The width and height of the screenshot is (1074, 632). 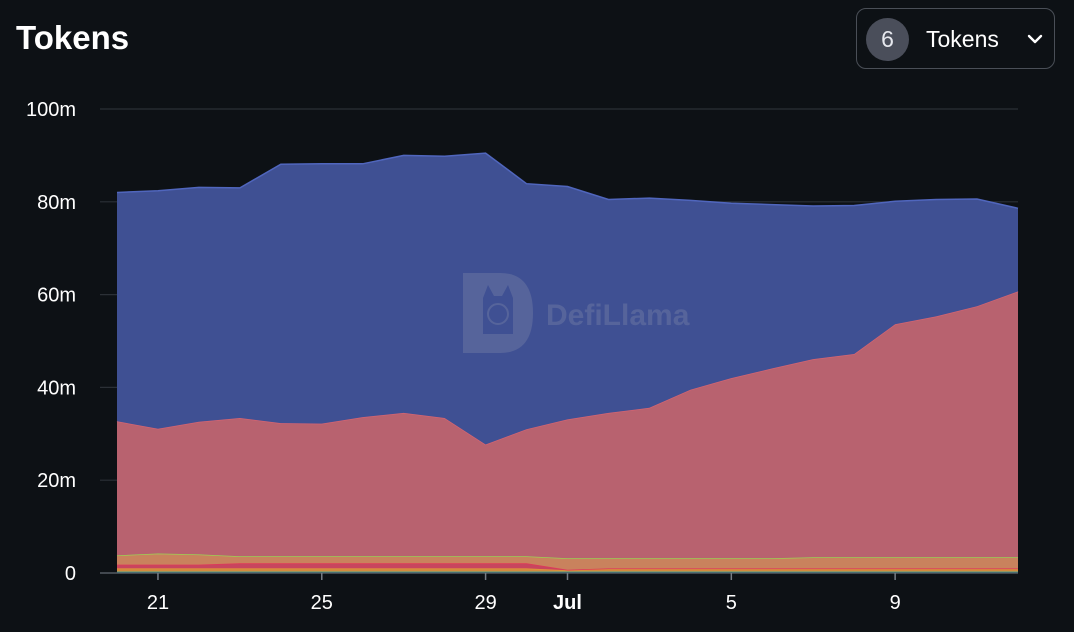 What do you see at coordinates (70, 574) in the screenshot?
I see `y-tick-label: 0` at bounding box center [70, 574].